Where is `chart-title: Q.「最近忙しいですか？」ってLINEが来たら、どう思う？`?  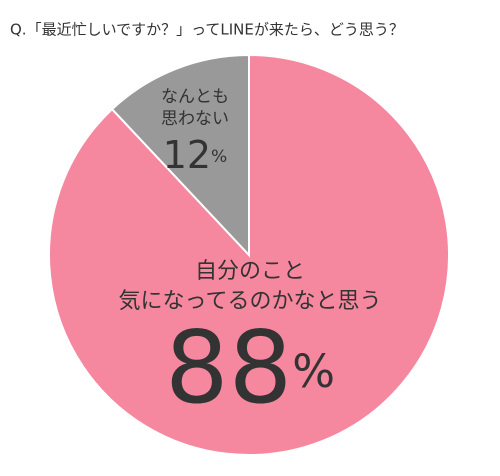
chart-title: Q.「最近忙しいですか？」ってLINEが来たら、どう思う？ is located at coordinates (207, 30).